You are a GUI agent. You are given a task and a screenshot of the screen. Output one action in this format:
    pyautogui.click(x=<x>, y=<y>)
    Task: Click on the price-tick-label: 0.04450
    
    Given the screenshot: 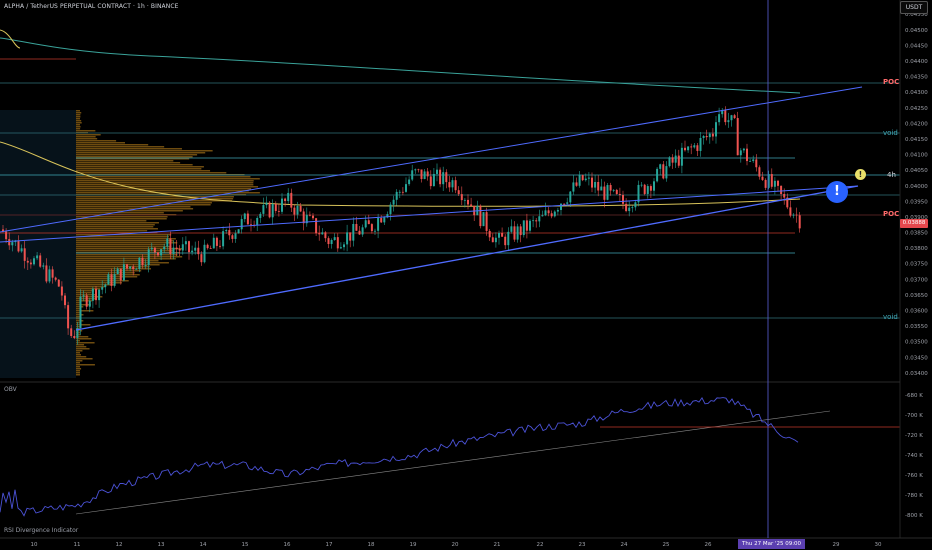 What is the action you would take?
    pyautogui.click(x=916, y=46)
    